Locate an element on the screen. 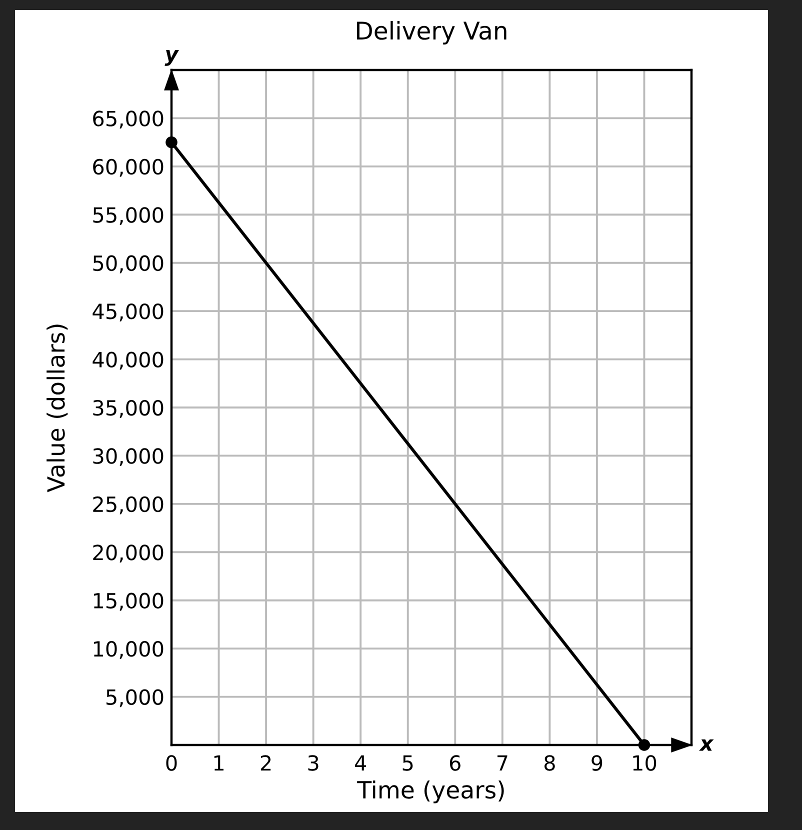 The image size is (802, 830). x-tick-label: 8 is located at coordinates (549, 763).